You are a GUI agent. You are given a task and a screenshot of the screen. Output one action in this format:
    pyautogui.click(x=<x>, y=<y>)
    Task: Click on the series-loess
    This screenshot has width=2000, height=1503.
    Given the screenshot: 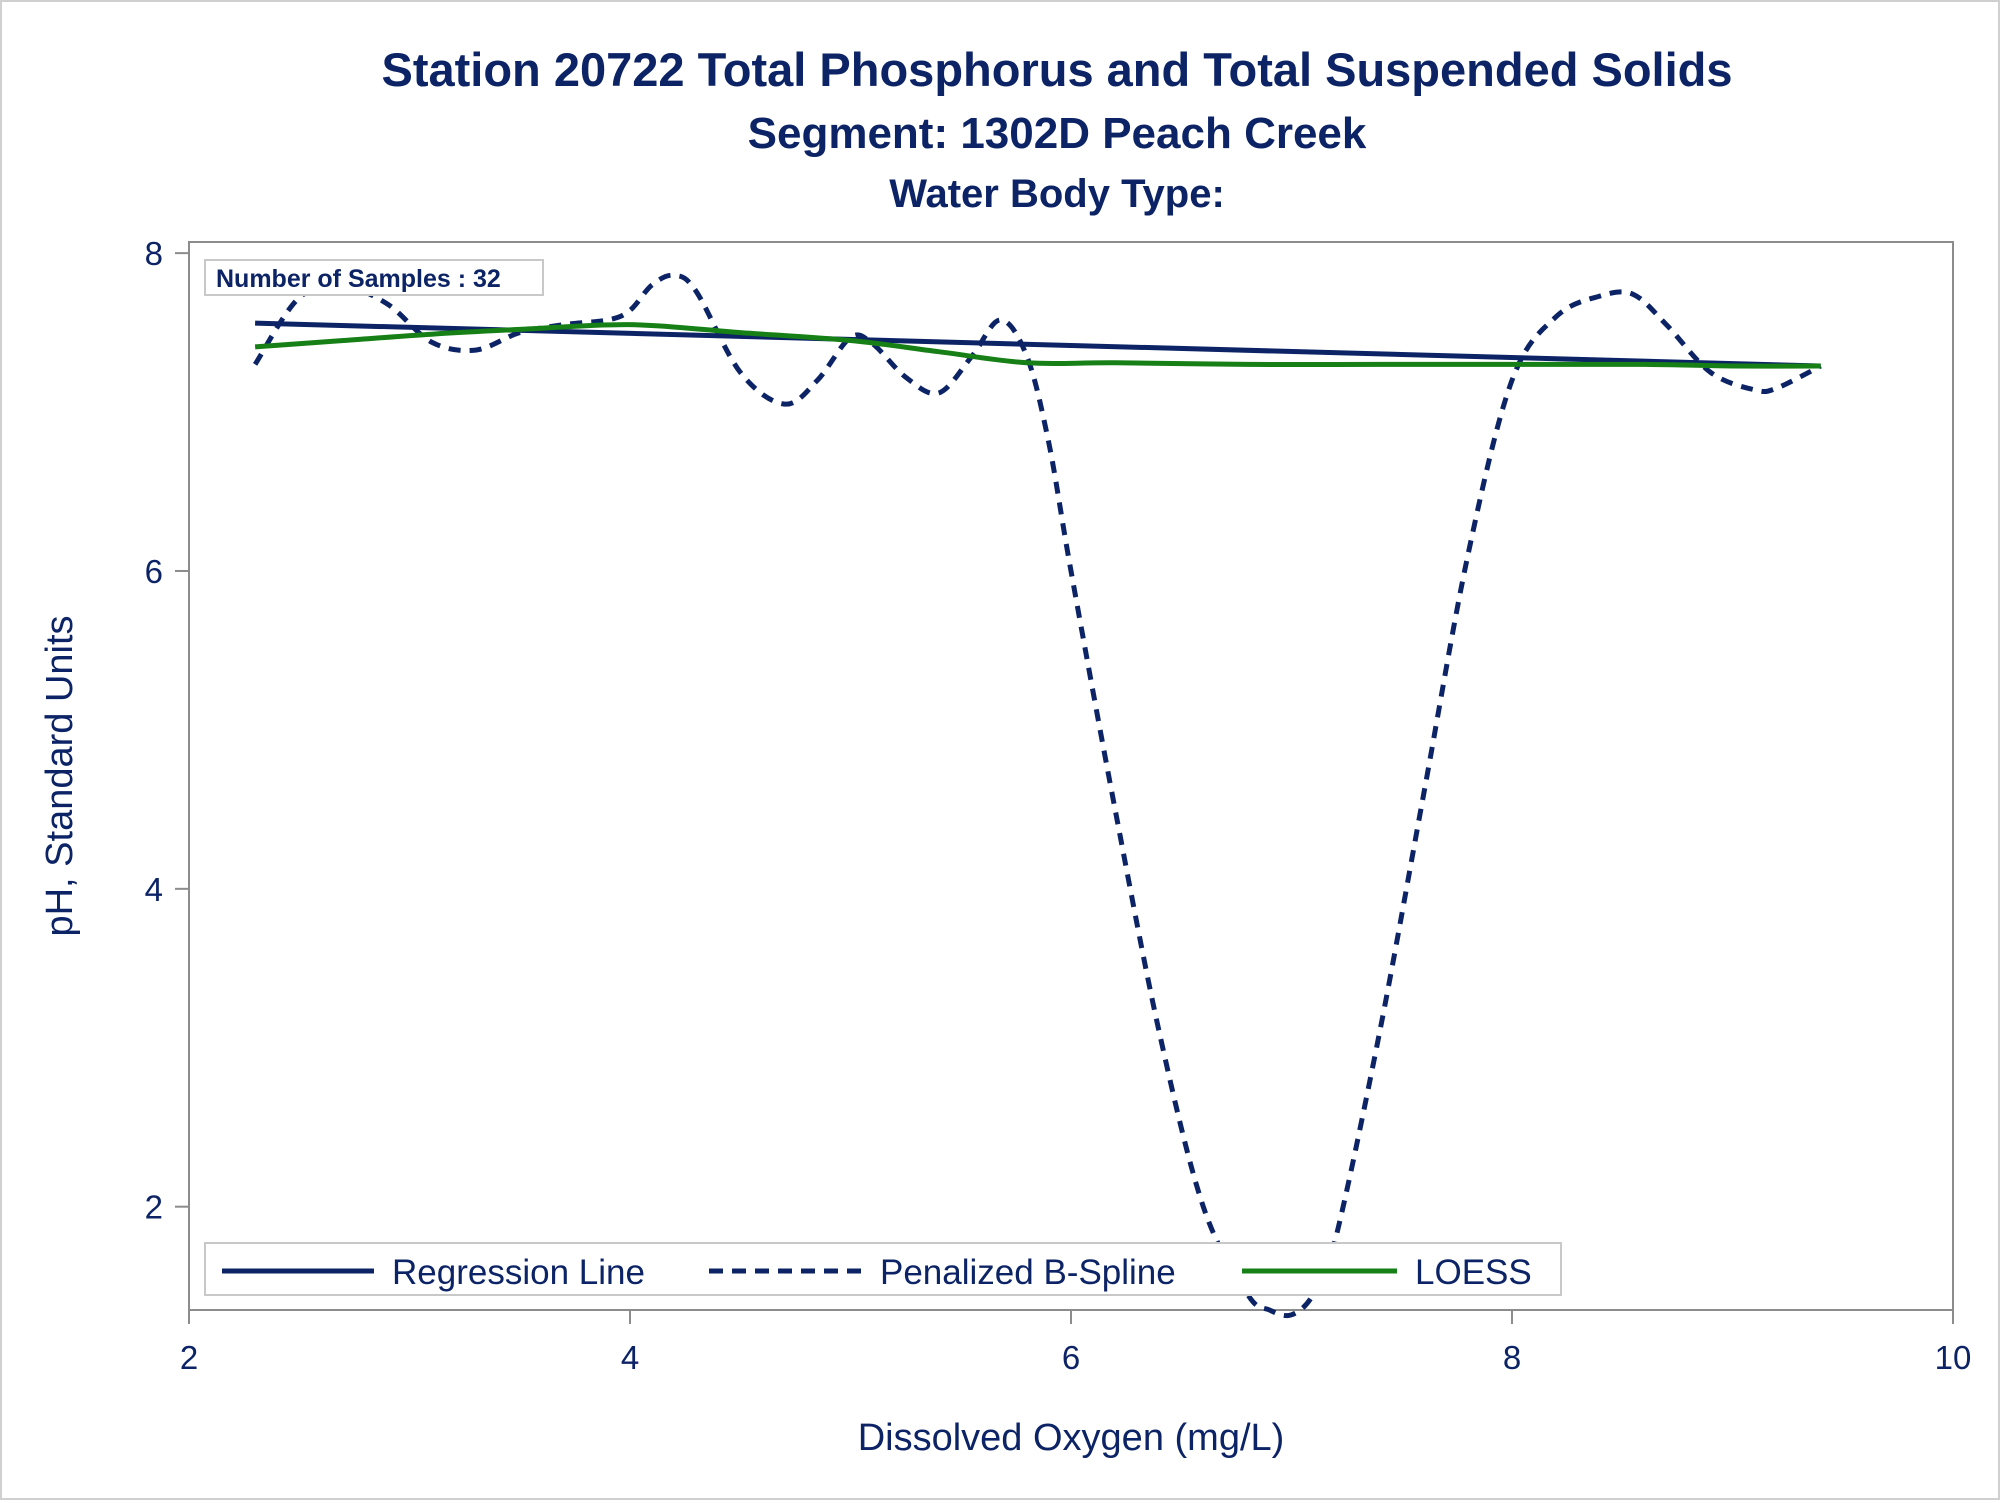 What is the action you would take?
    pyautogui.click(x=1037, y=345)
    